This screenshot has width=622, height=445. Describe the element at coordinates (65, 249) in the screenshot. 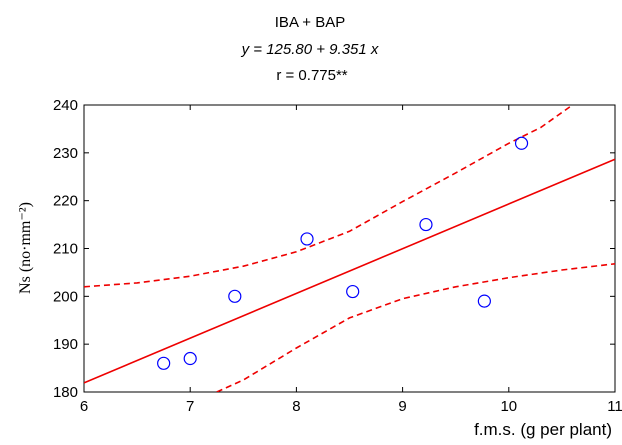

I see `y-tick-label: 210` at that location.